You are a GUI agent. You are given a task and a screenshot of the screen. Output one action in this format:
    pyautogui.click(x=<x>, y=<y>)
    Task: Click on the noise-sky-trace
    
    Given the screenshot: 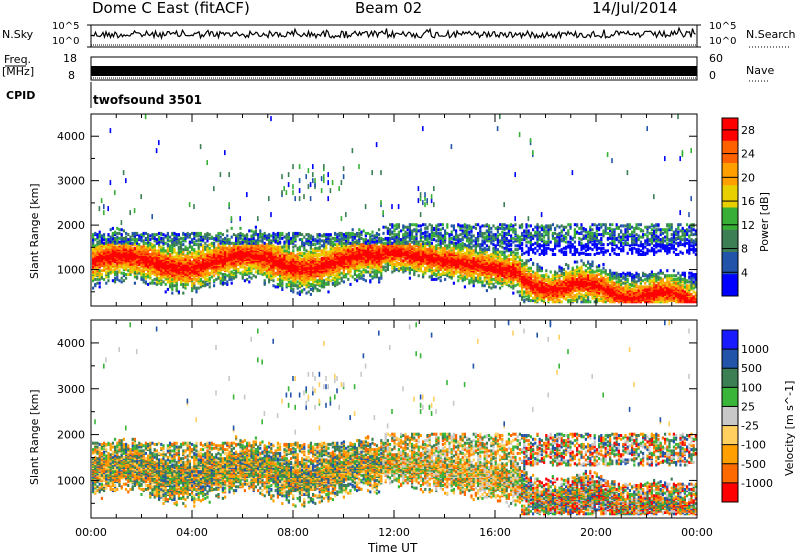 What is the action you would take?
    pyautogui.click(x=393, y=33)
    